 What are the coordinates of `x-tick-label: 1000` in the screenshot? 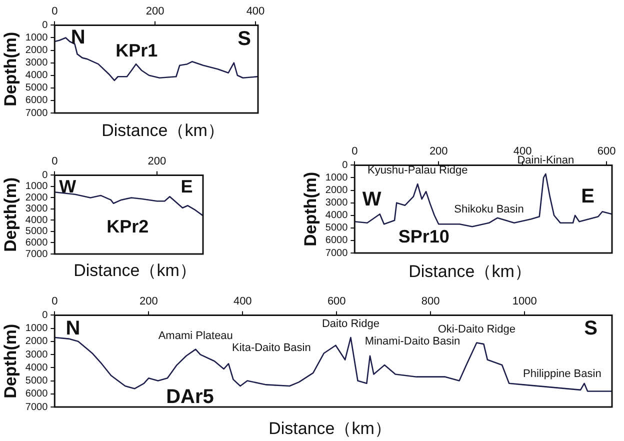 It's located at (524, 302).